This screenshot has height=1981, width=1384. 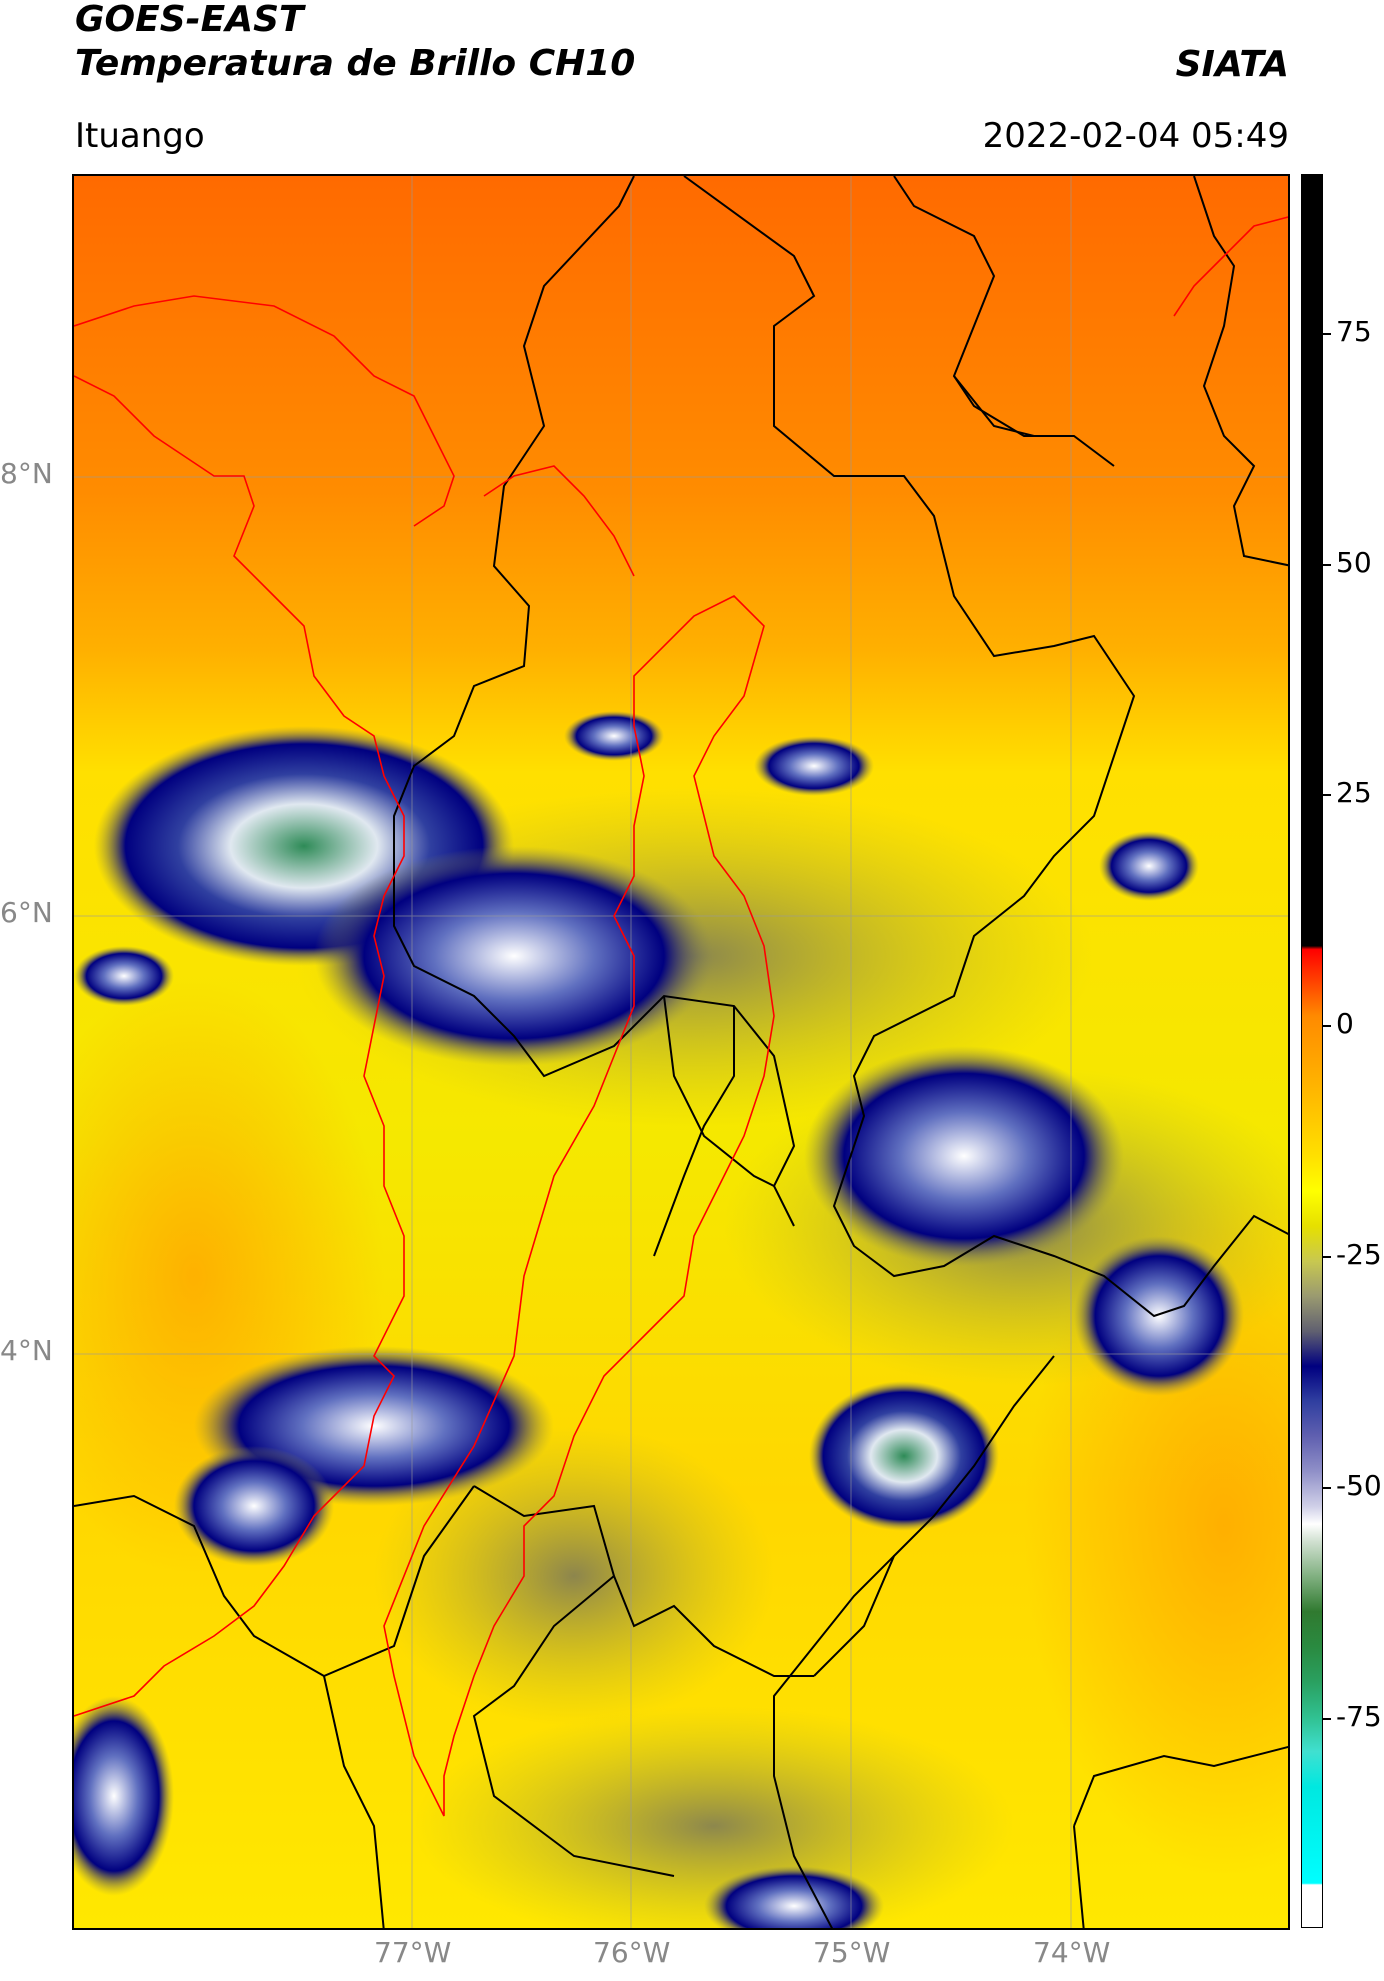 What do you see at coordinates (355, 63) in the screenshot?
I see `title-line-2: Temperatura de Brillo CH10` at bounding box center [355, 63].